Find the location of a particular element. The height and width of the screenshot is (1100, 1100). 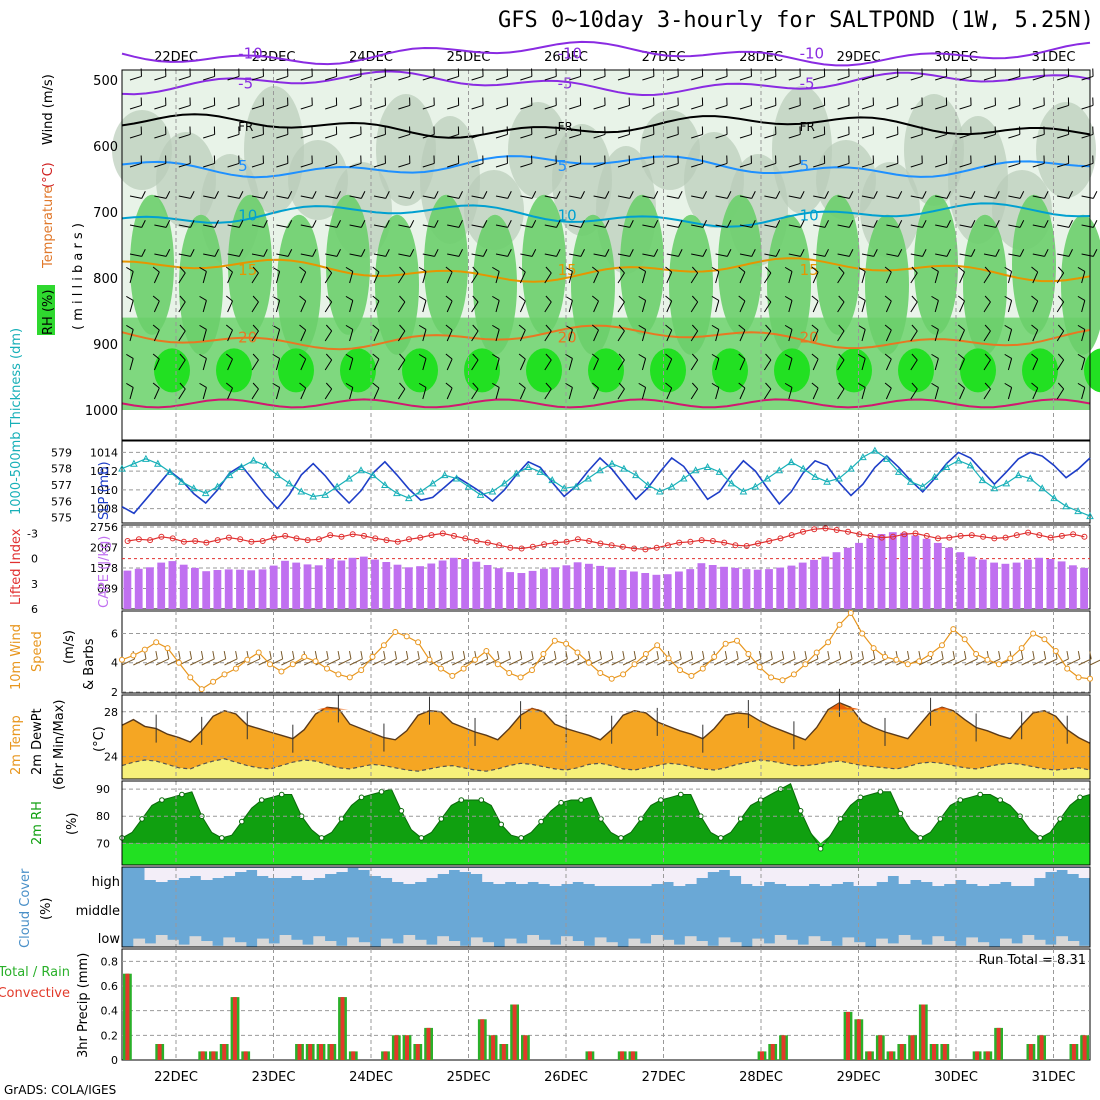

temperature-line is located at coordinates (606, 723).